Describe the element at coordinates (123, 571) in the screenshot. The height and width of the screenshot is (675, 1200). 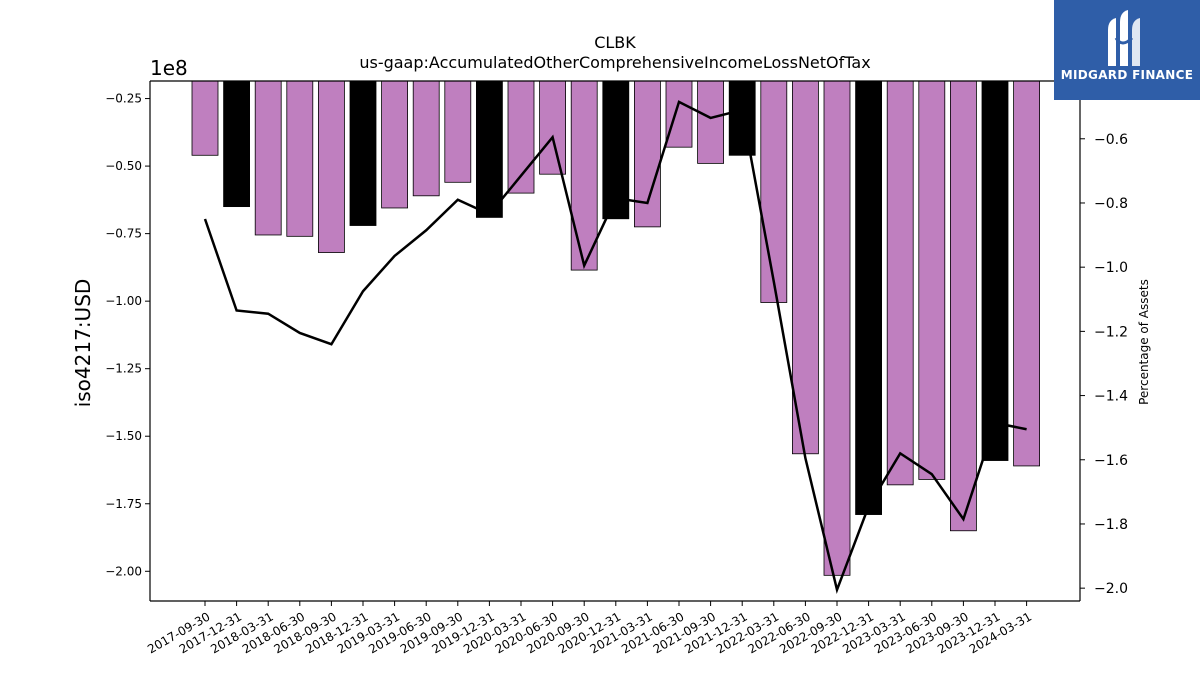
I see `y-tick-label: −2.00` at that location.